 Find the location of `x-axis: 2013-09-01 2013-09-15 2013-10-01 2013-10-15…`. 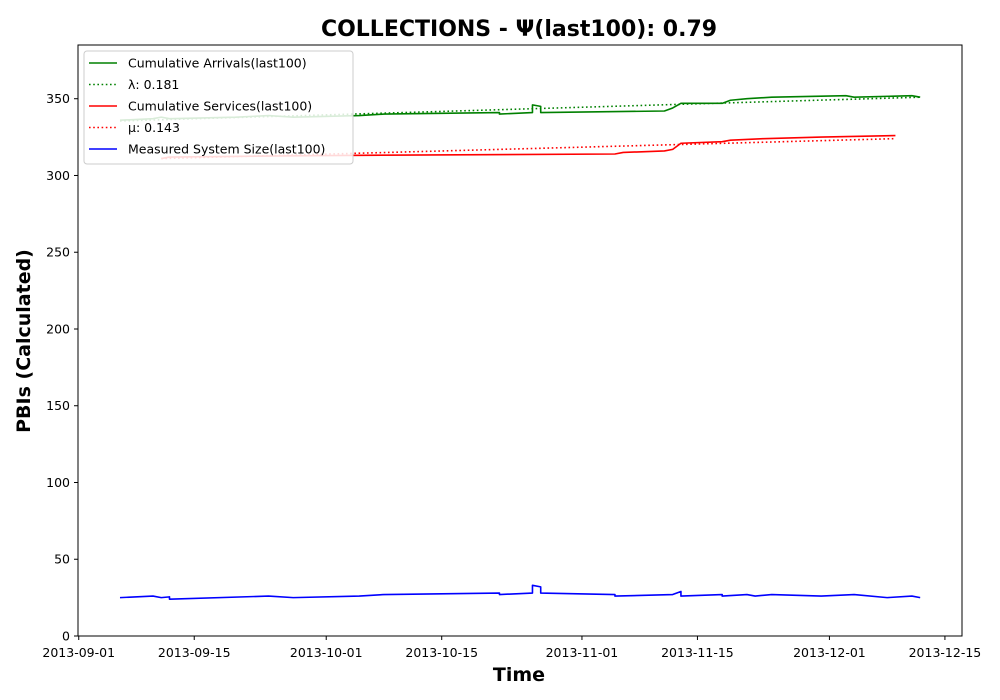

x-axis: 2013-09-01 2013-09-15 2013-10-01 2013-10-15… is located at coordinates (511, 648).